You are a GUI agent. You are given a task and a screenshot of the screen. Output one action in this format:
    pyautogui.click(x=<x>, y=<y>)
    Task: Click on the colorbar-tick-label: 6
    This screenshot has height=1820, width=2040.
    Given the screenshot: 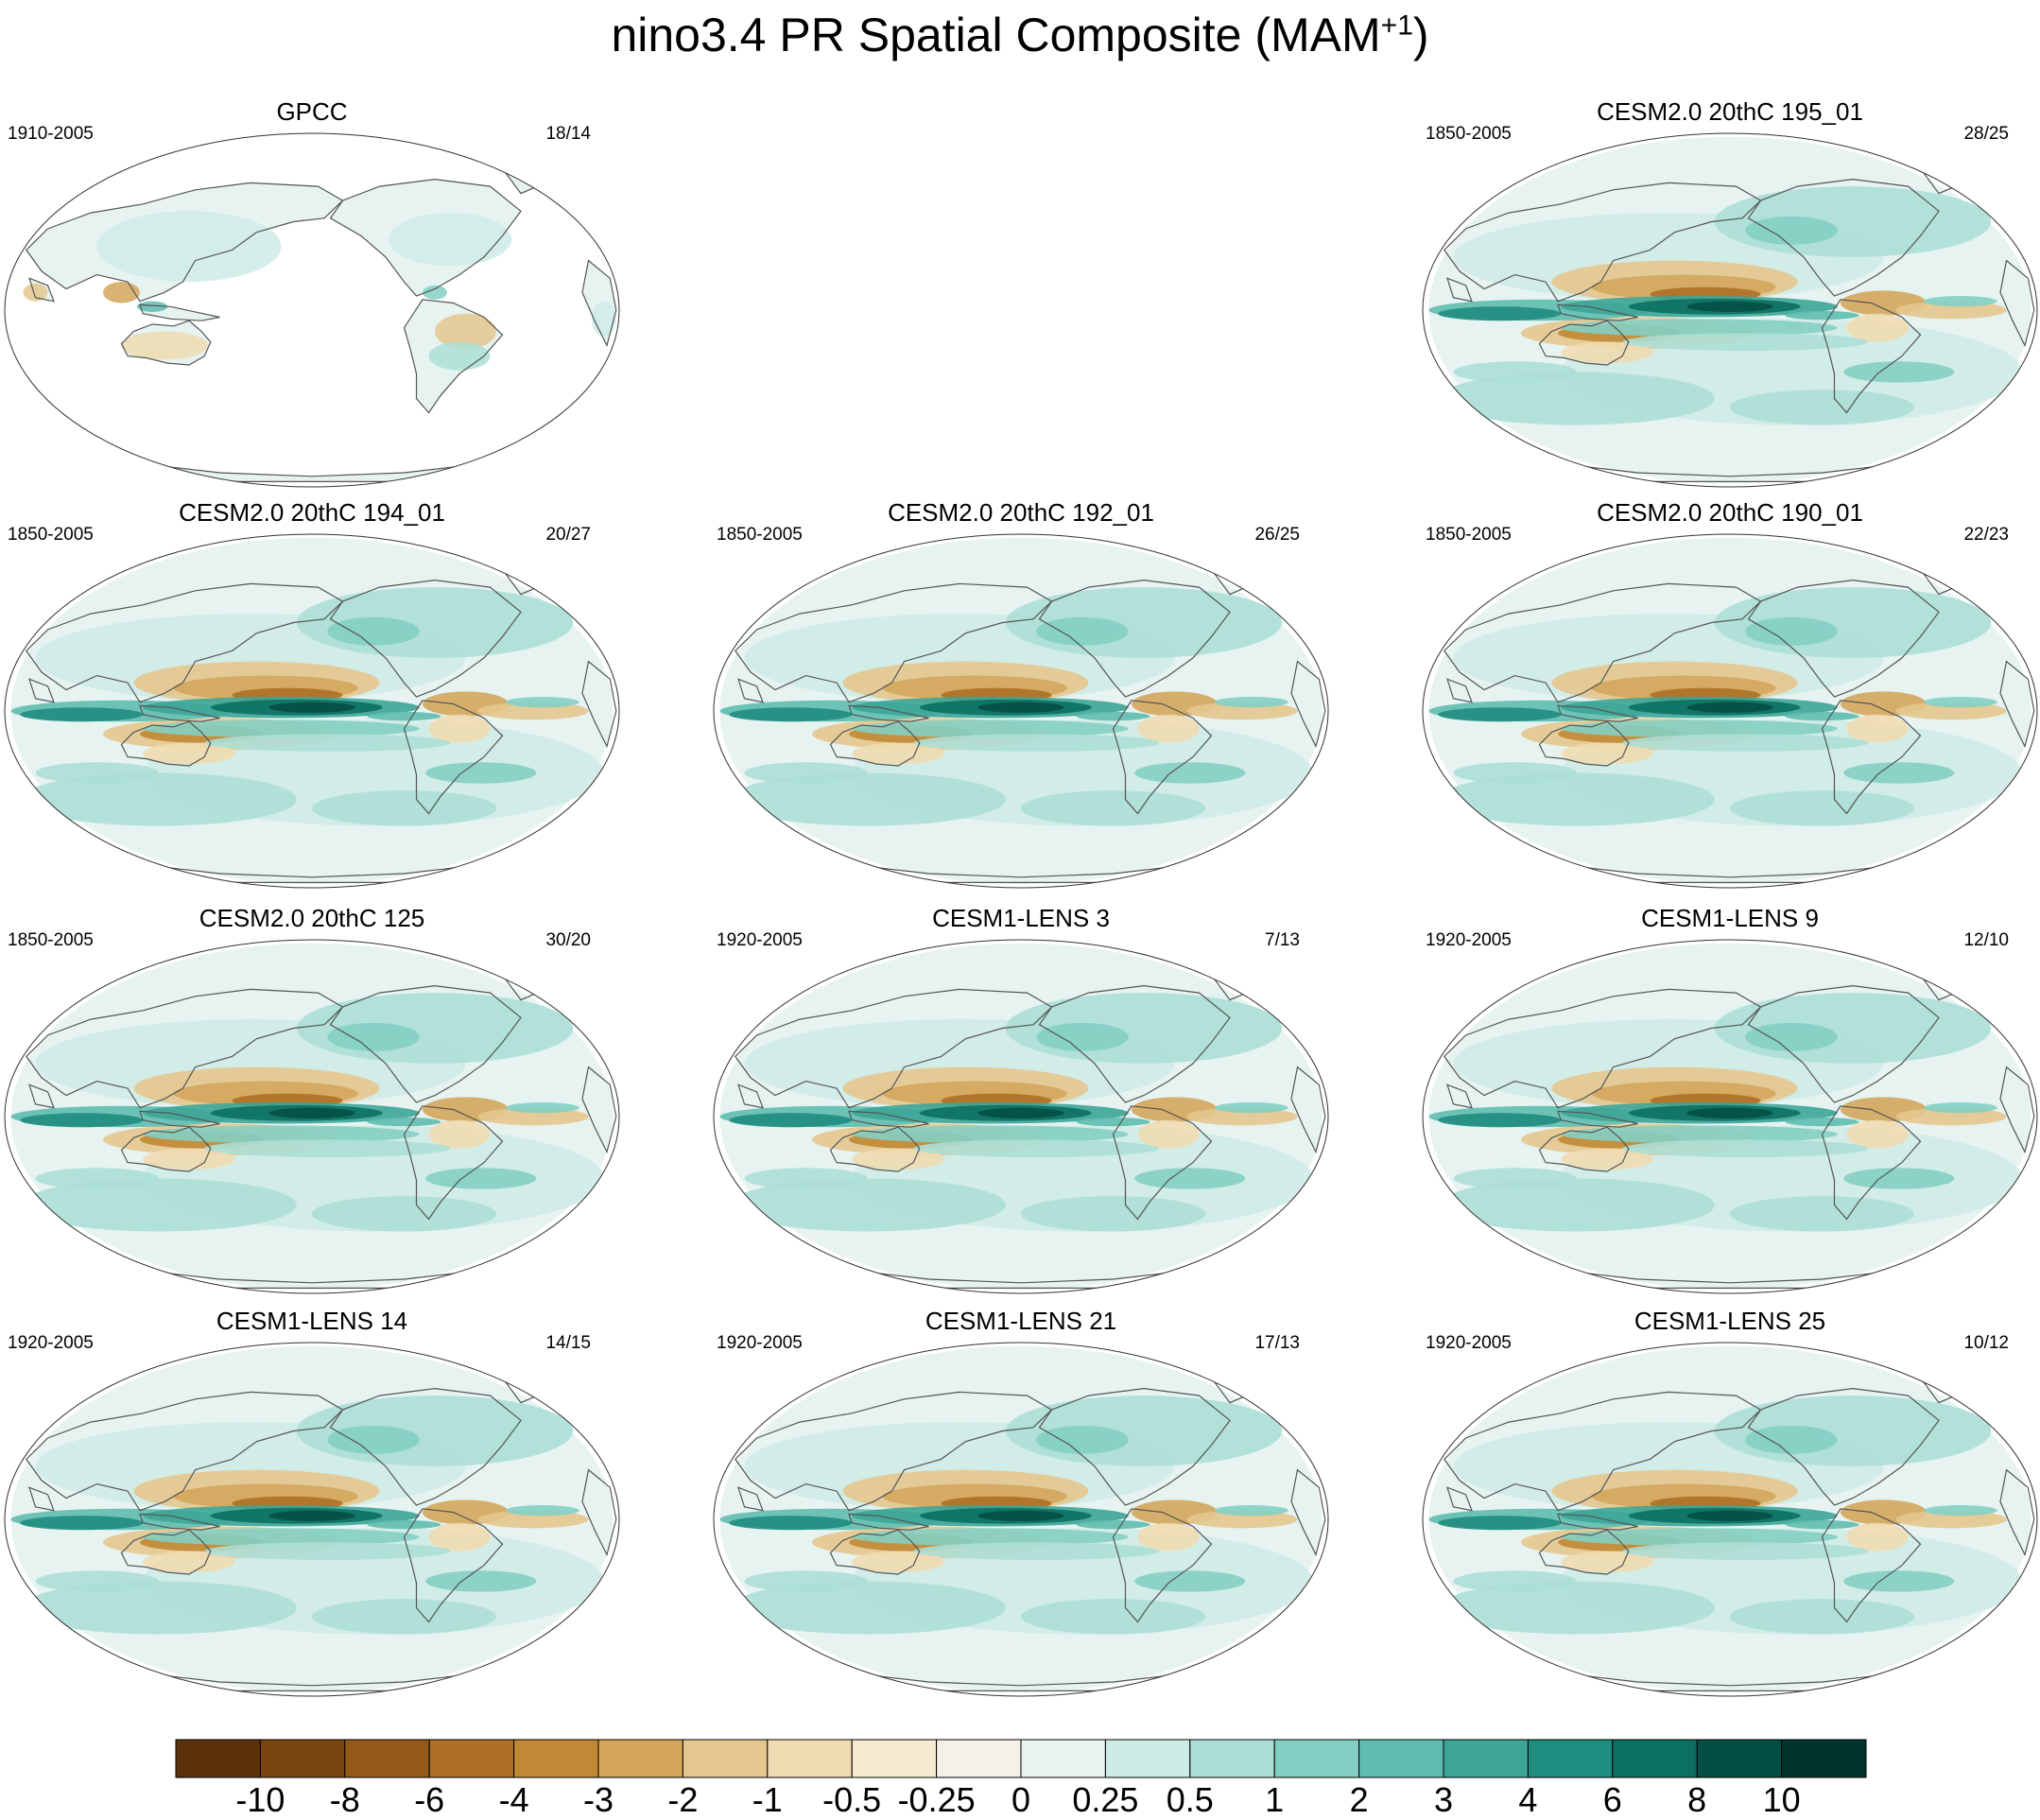 What is the action you would take?
    pyautogui.click(x=1613, y=1797)
    